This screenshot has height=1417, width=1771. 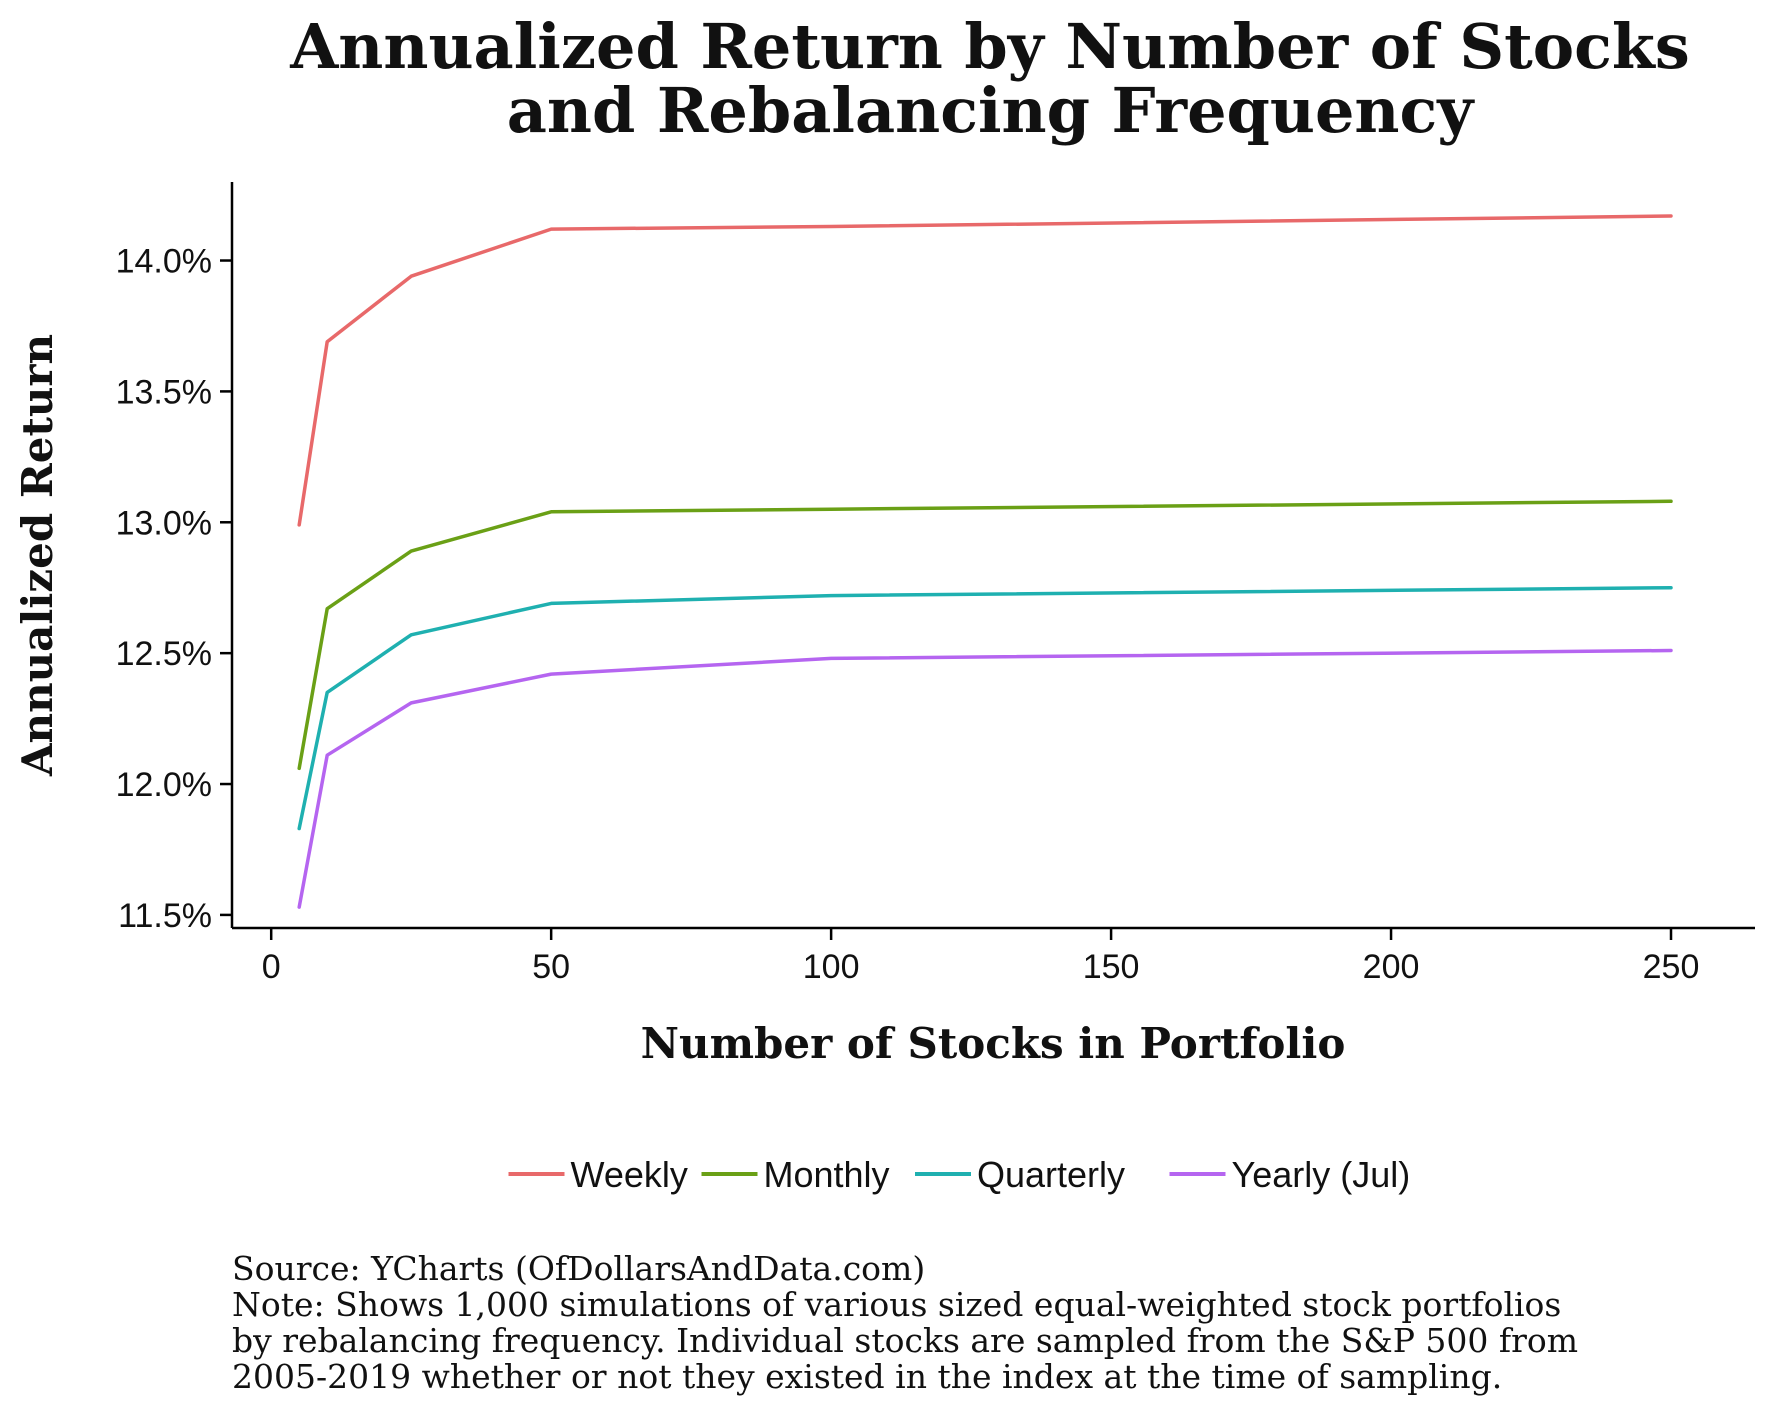 I want to click on y-axis-ticks: 11.5% 12.0% 12.5% 13.0% 13.5% 14.0%, so click(x=174, y=589).